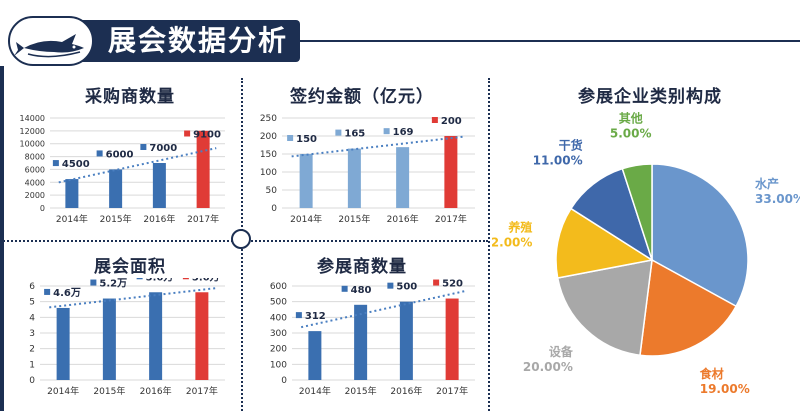  Describe the element at coordinates (35, 169) in the screenshot. I see `y-tick-label: 6000` at that location.